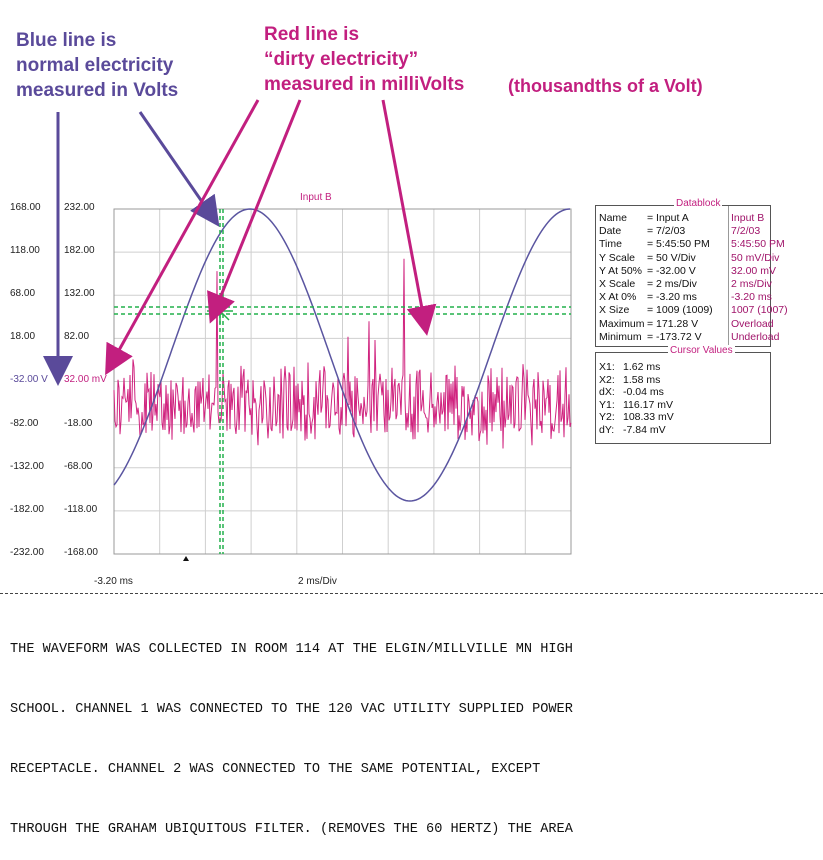 The image size is (823, 860). What do you see at coordinates (698, 203) in the screenshot?
I see `datablock-title: Datablock` at bounding box center [698, 203].